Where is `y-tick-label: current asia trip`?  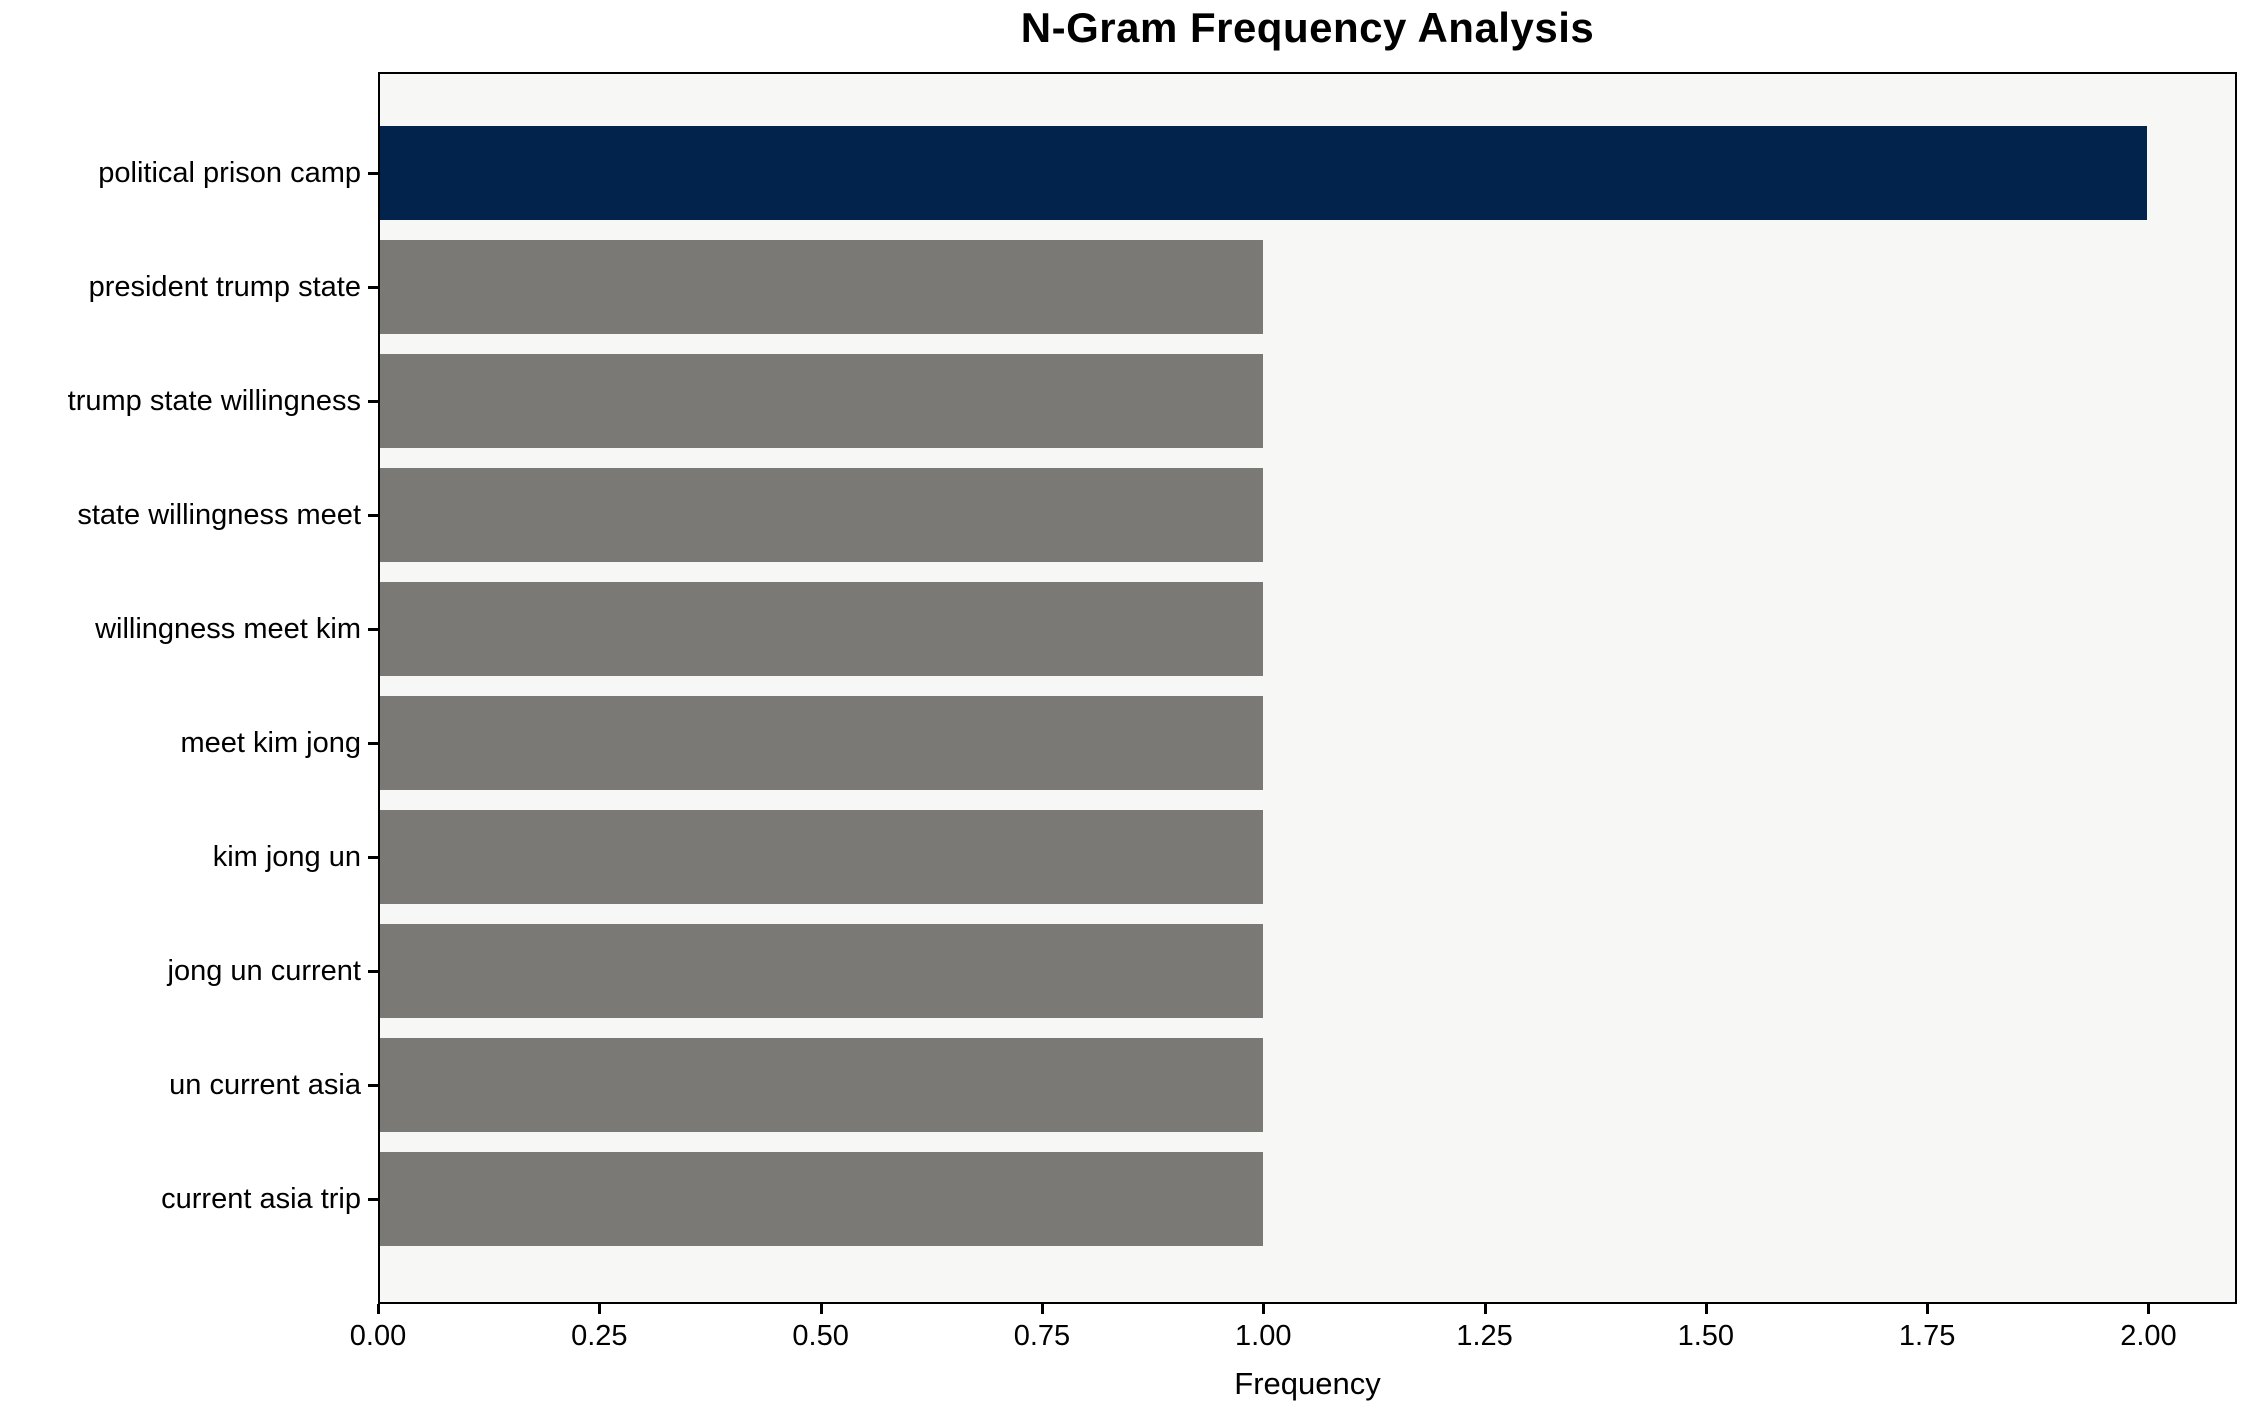 y-tick-label: current asia trip is located at coordinates (261, 1198).